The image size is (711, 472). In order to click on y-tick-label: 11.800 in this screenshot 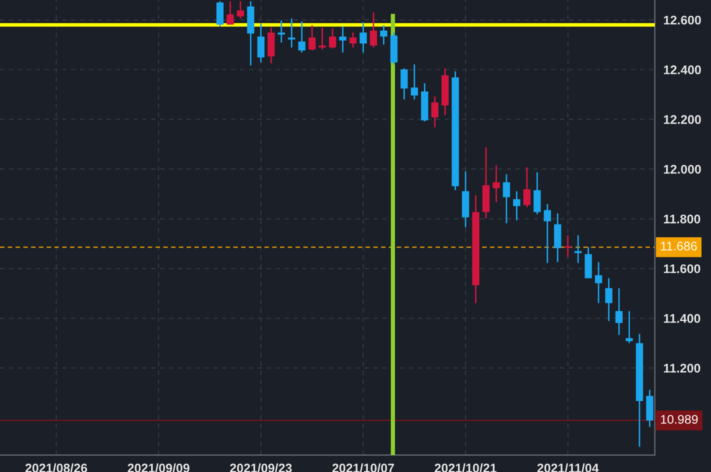, I will do `click(682, 219)`.